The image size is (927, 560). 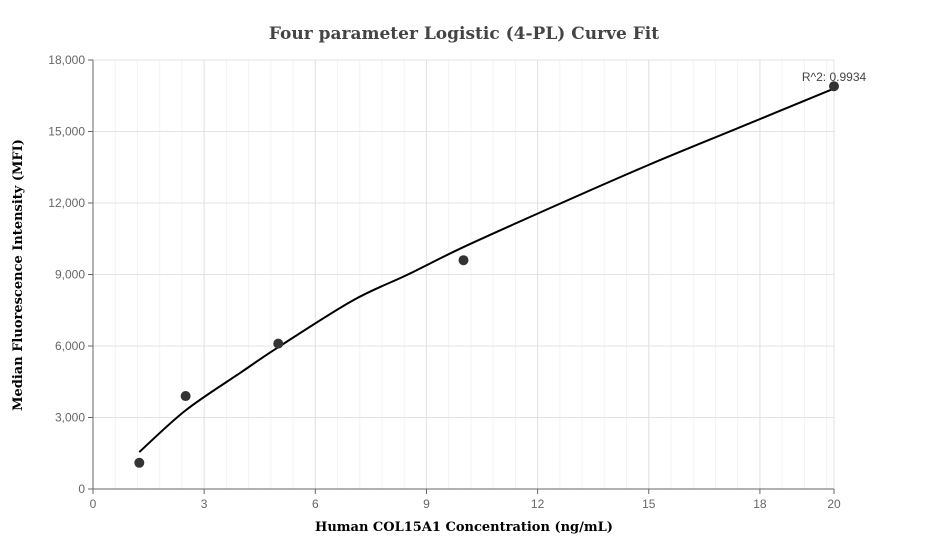 What do you see at coordinates (18, 275) in the screenshot?
I see `y-axis-label: Median Fluorescence Intensity (MFI)` at bounding box center [18, 275].